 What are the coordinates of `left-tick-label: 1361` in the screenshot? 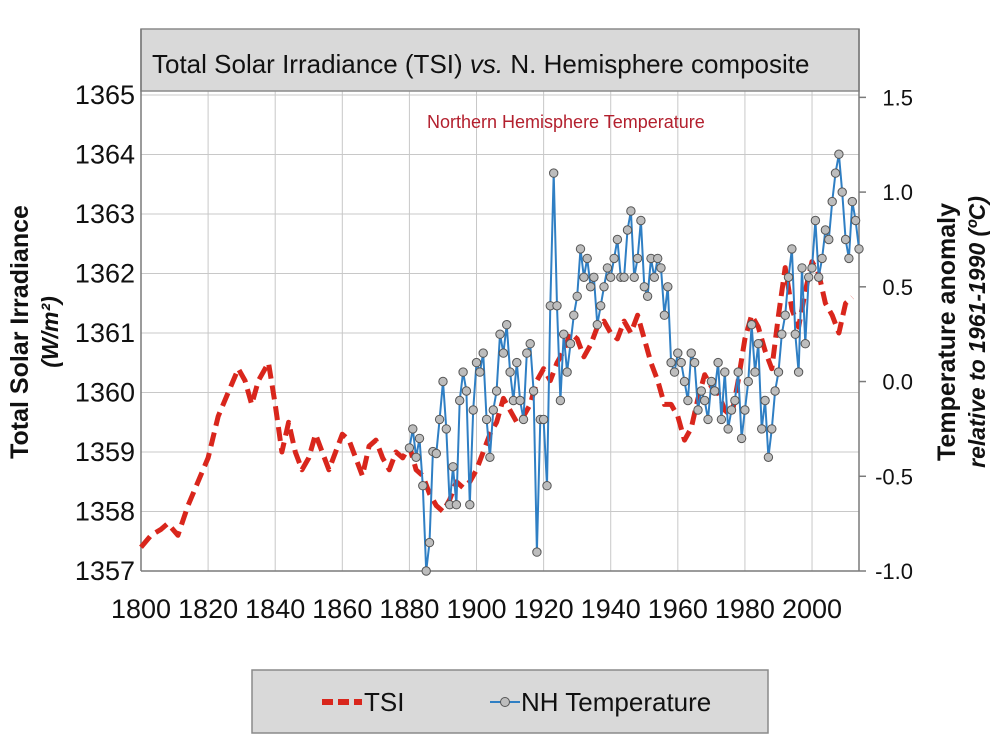 It's located at (105, 333).